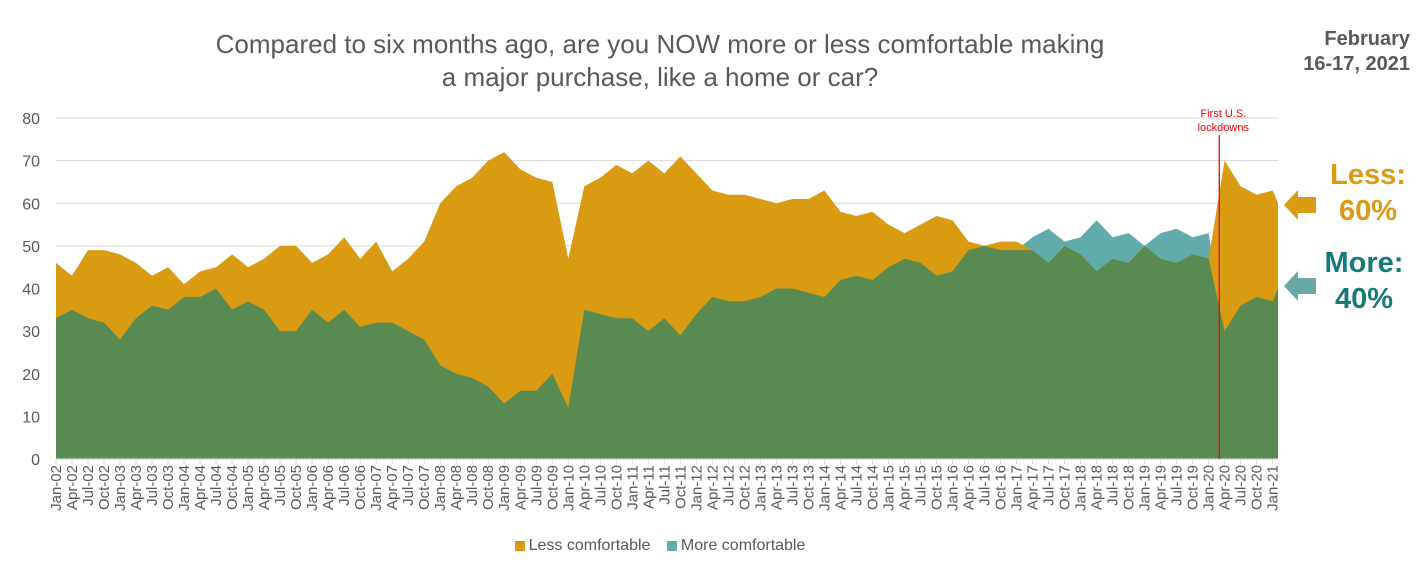 The height and width of the screenshot is (567, 1420). What do you see at coordinates (31, 417) in the screenshot?
I see `y-tick-label: 10` at bounding box center [31, 417].